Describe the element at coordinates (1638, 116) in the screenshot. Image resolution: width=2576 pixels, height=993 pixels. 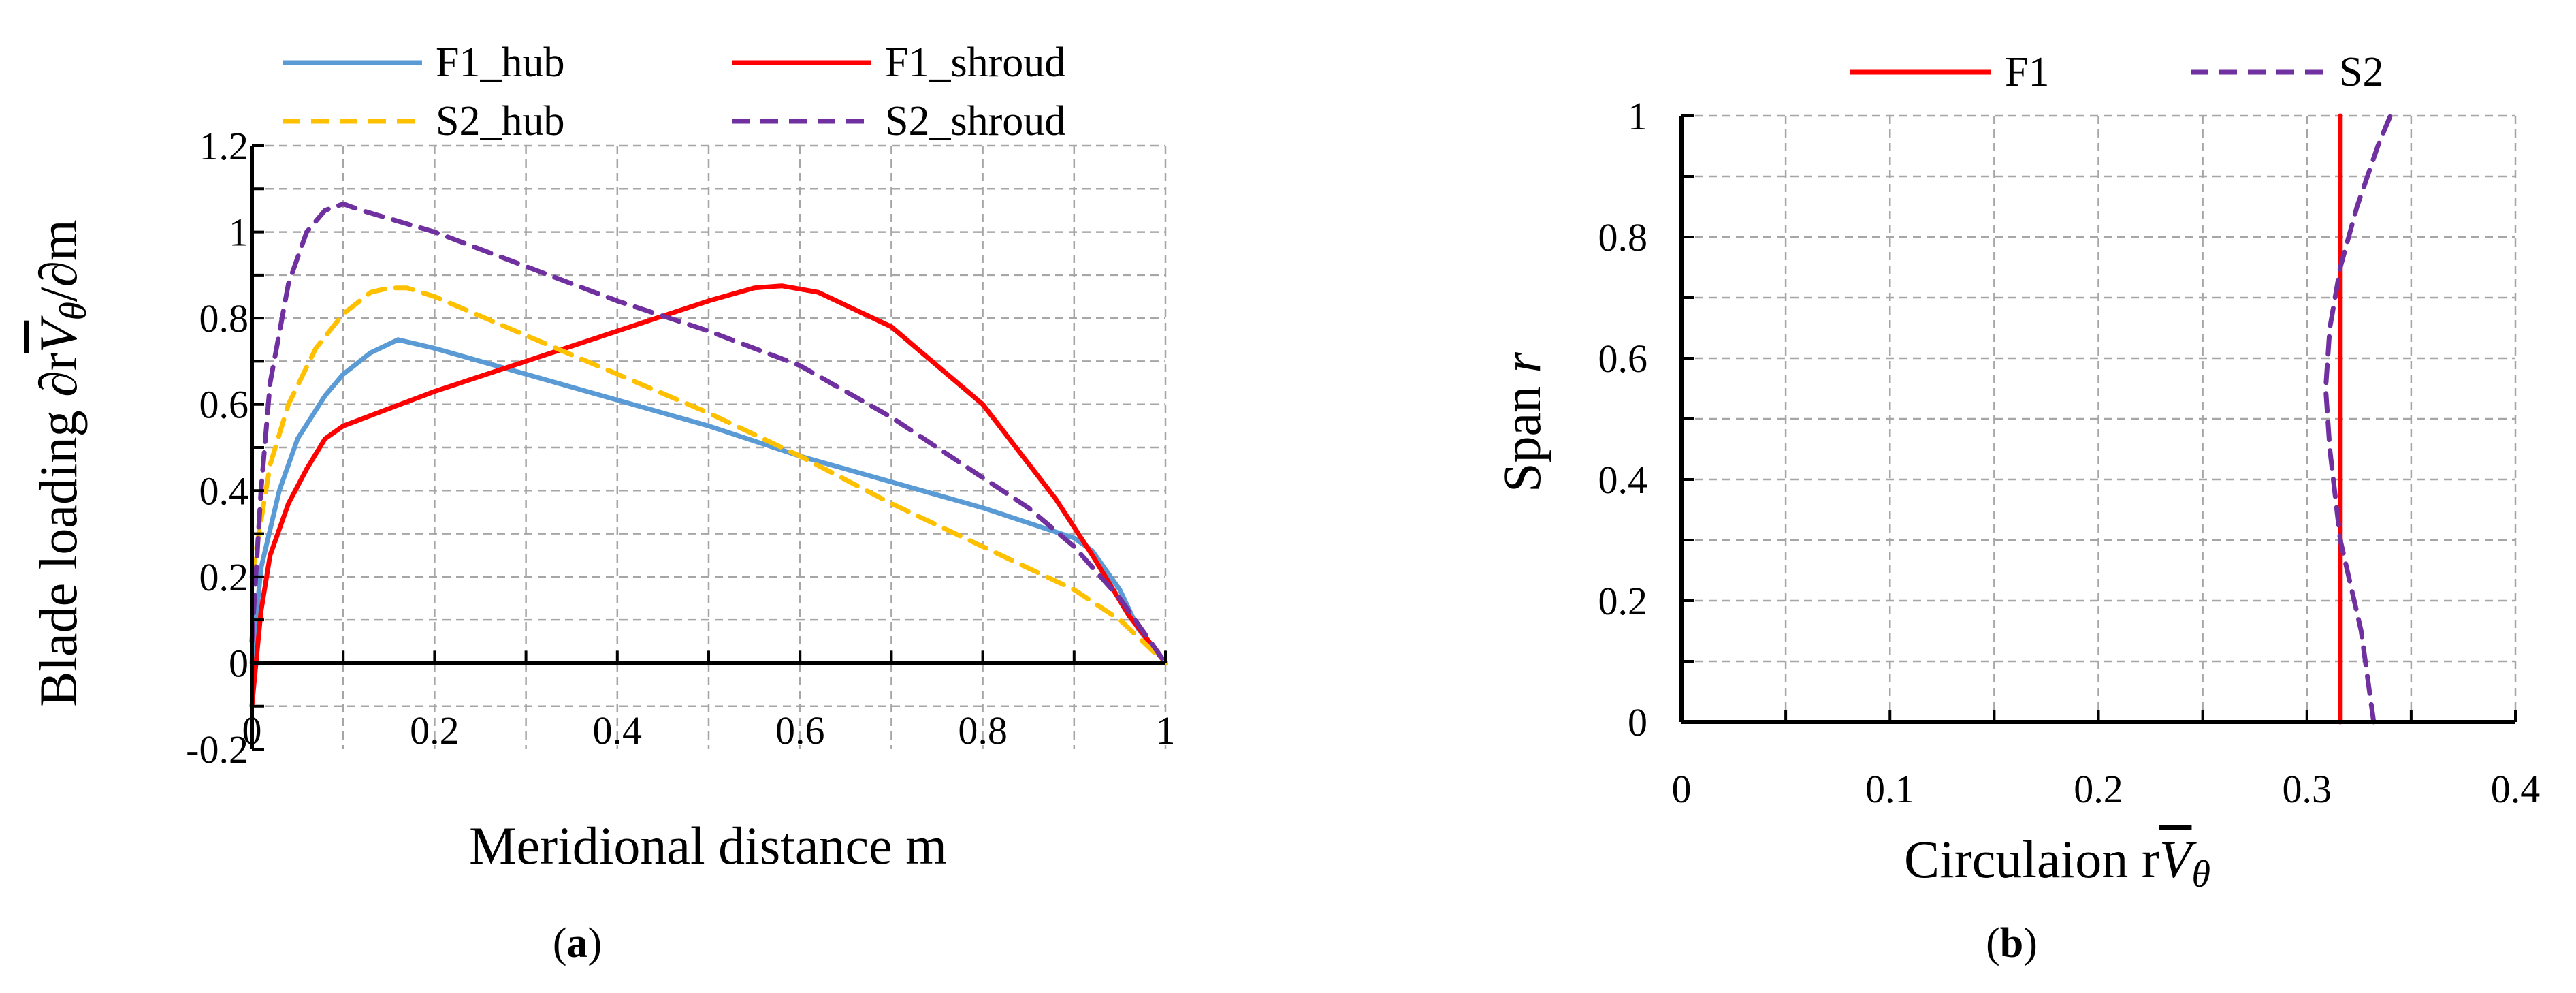
I see `chart-b-ytick-5: 1` at that location.